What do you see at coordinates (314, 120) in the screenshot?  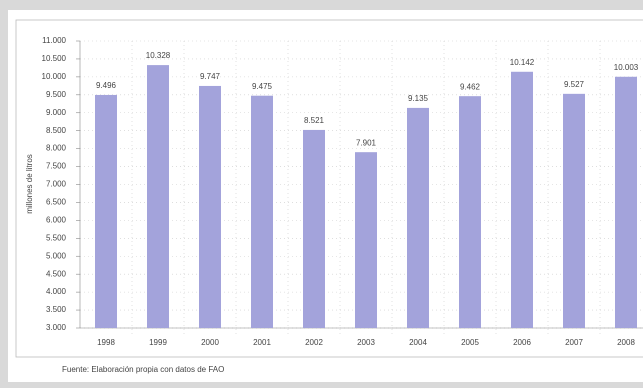 I see `data-label: 8.521` at bounding box center [314, 120].